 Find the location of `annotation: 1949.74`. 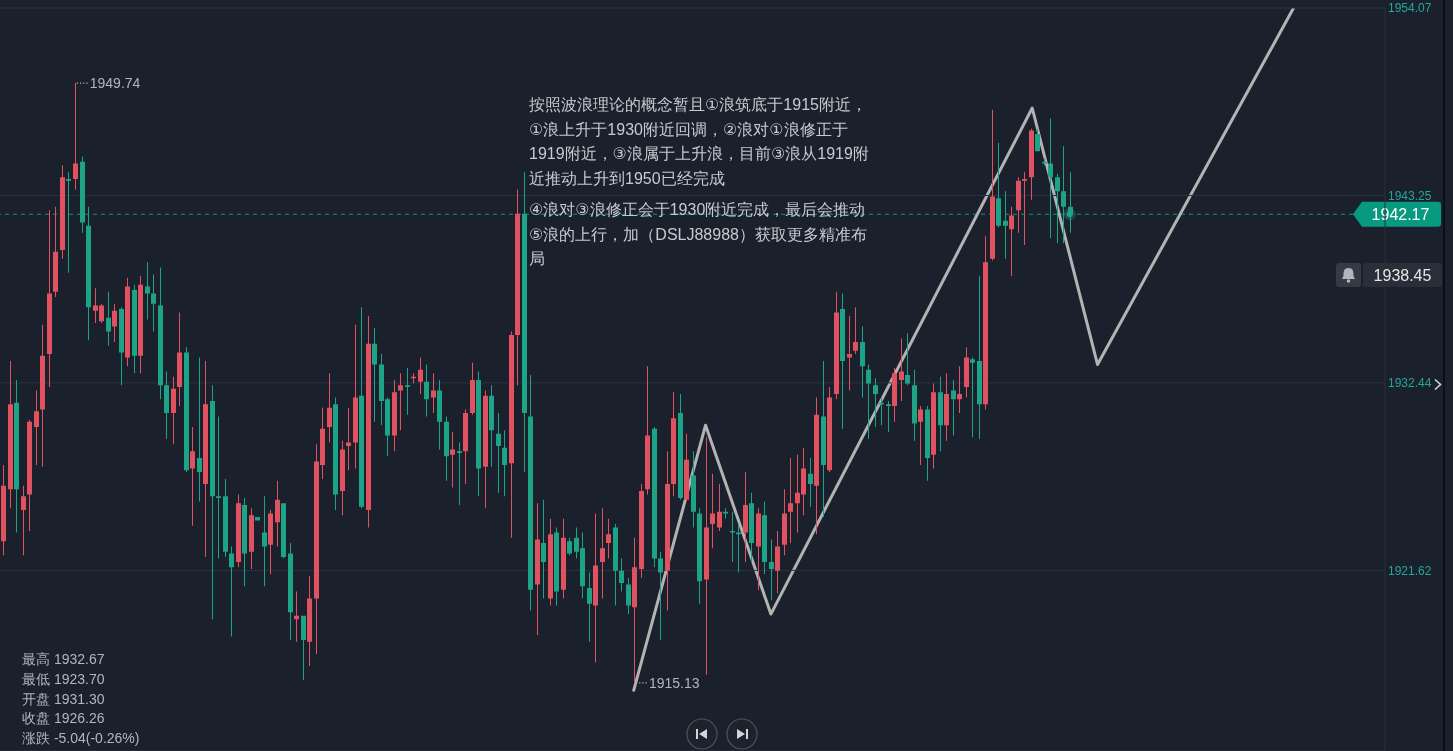

annotation: 1949.74 is located at coordinates (115, 83).